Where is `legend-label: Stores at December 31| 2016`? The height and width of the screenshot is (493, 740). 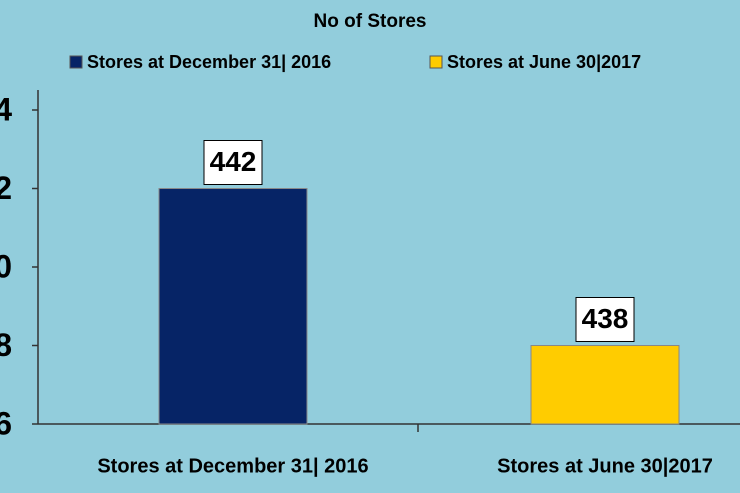 legend-label: Stores at December 31| 2016 is located at coordinates (209, 62).